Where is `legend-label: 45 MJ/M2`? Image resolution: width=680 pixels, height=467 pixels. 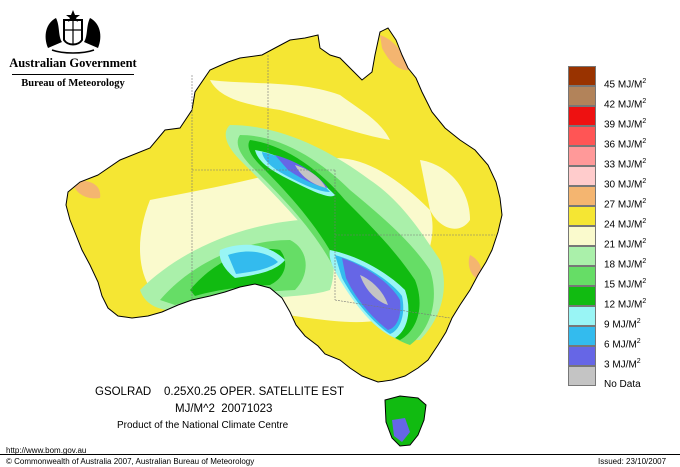
legend-label: 45 MJ/M2 is located at coordinates (625, 84).